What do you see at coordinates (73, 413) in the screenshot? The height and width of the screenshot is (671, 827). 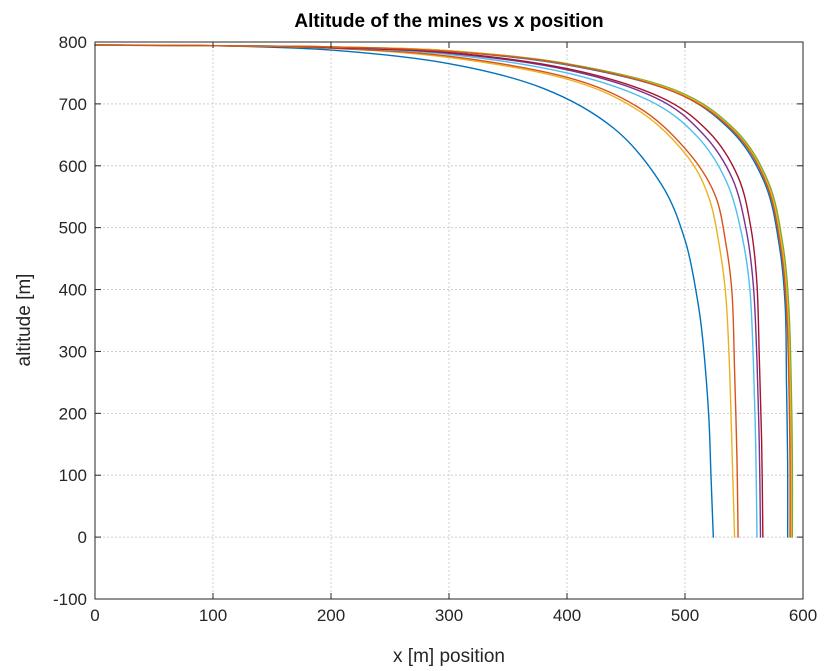 I see `y-tick-label: 200` at bounding box center [73, 413].